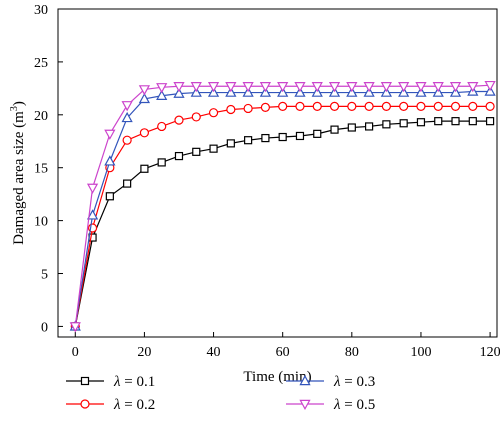  Describe the element at coordinates (144, 352) in the screenshot. I see `x-tick-label: 20` at that location.